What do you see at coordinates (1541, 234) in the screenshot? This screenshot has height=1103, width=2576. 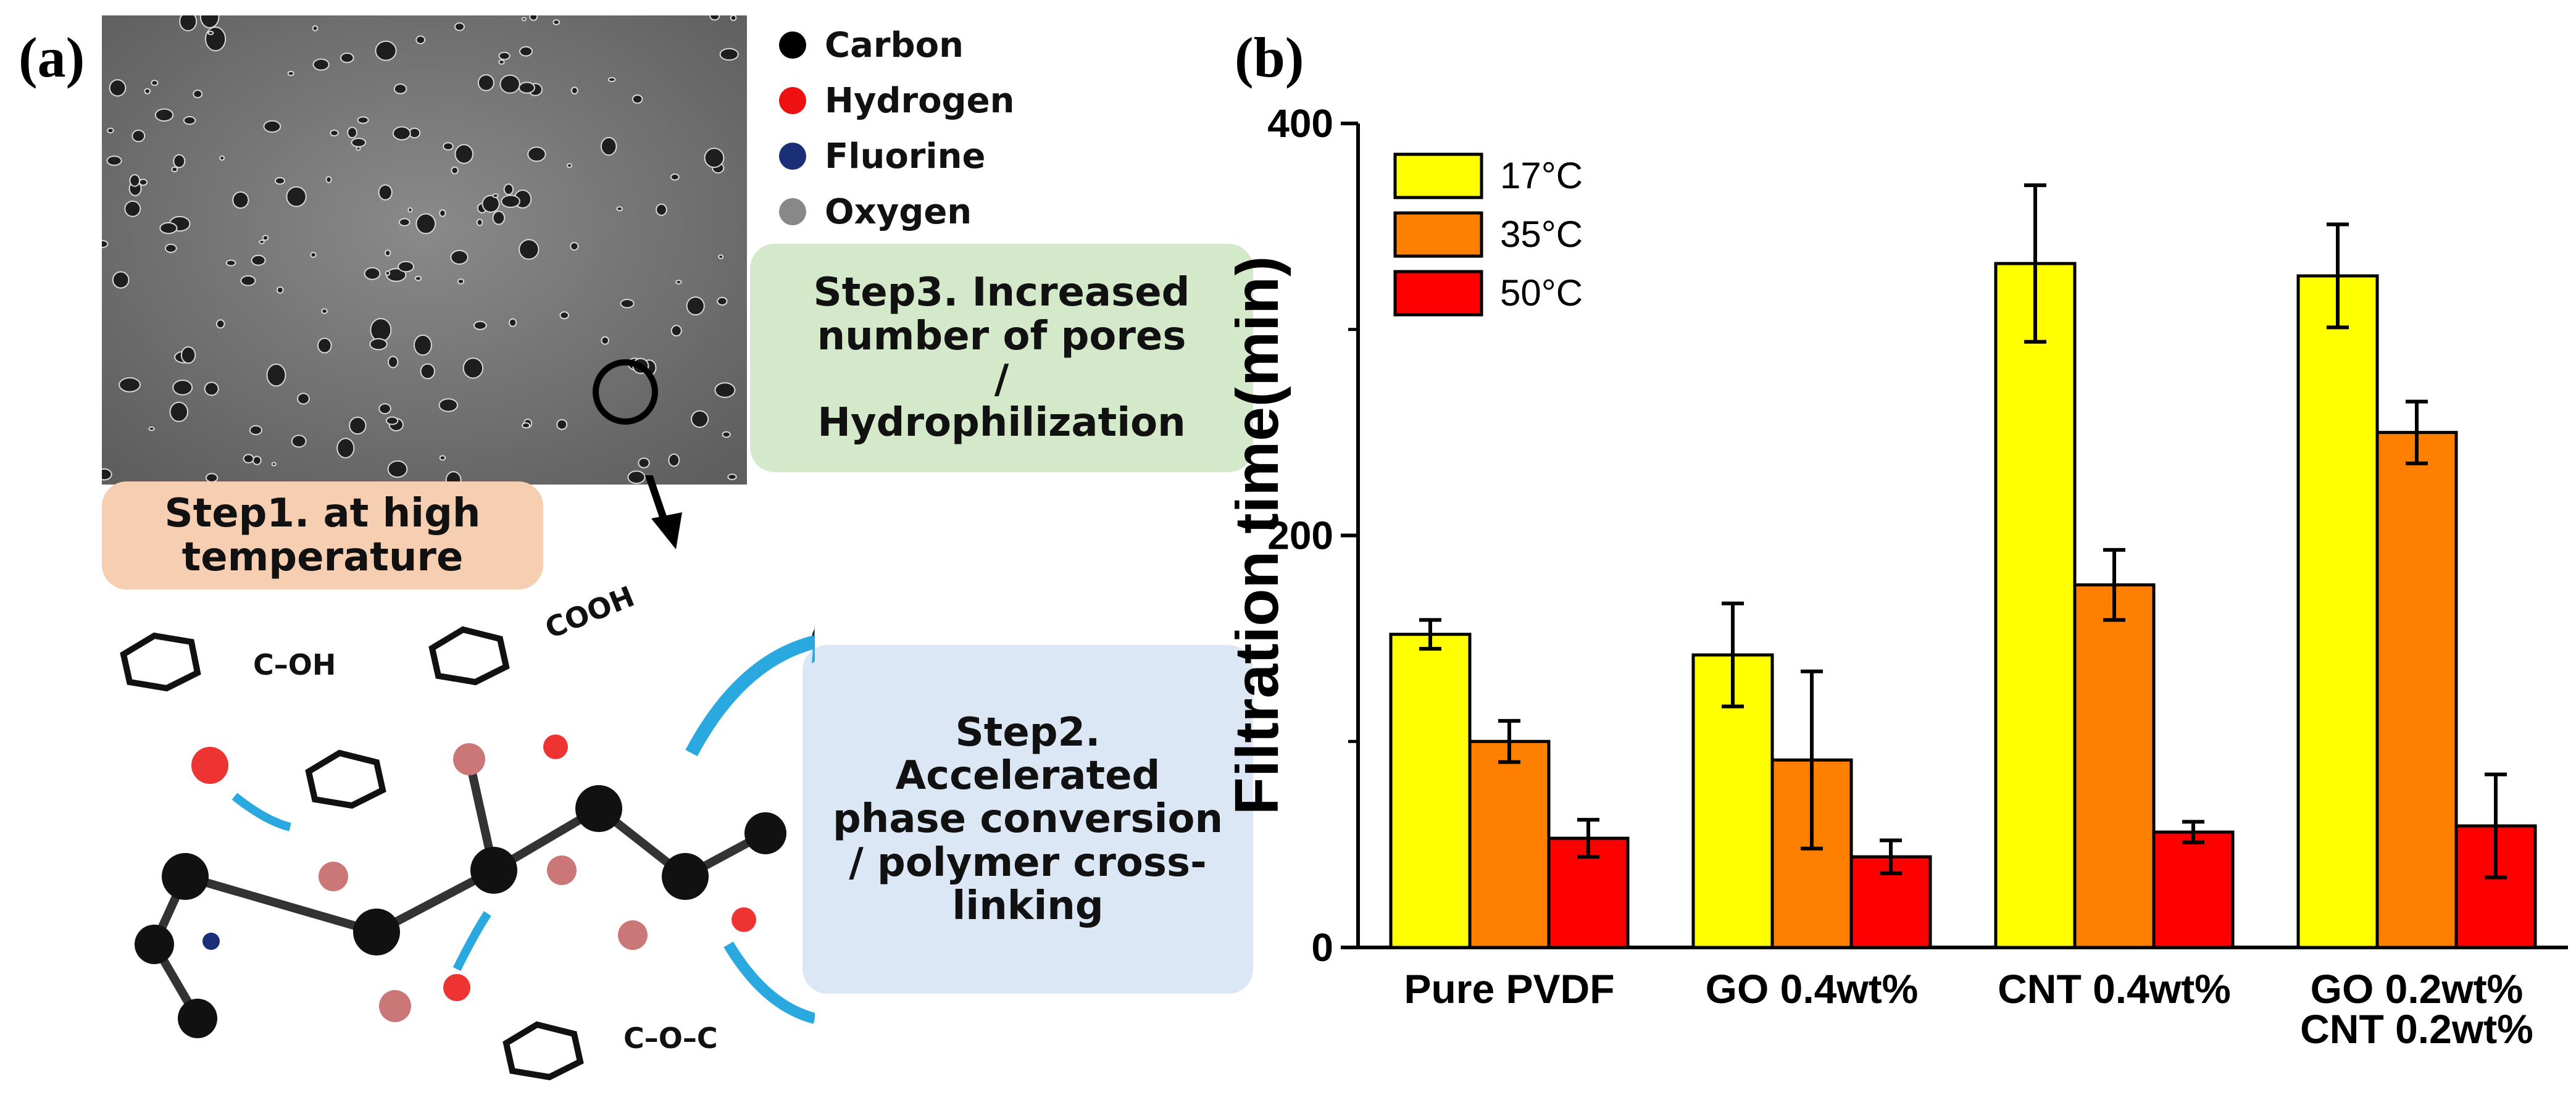 I see `legend-label: 35°C` at bounding box center [1541, 234].